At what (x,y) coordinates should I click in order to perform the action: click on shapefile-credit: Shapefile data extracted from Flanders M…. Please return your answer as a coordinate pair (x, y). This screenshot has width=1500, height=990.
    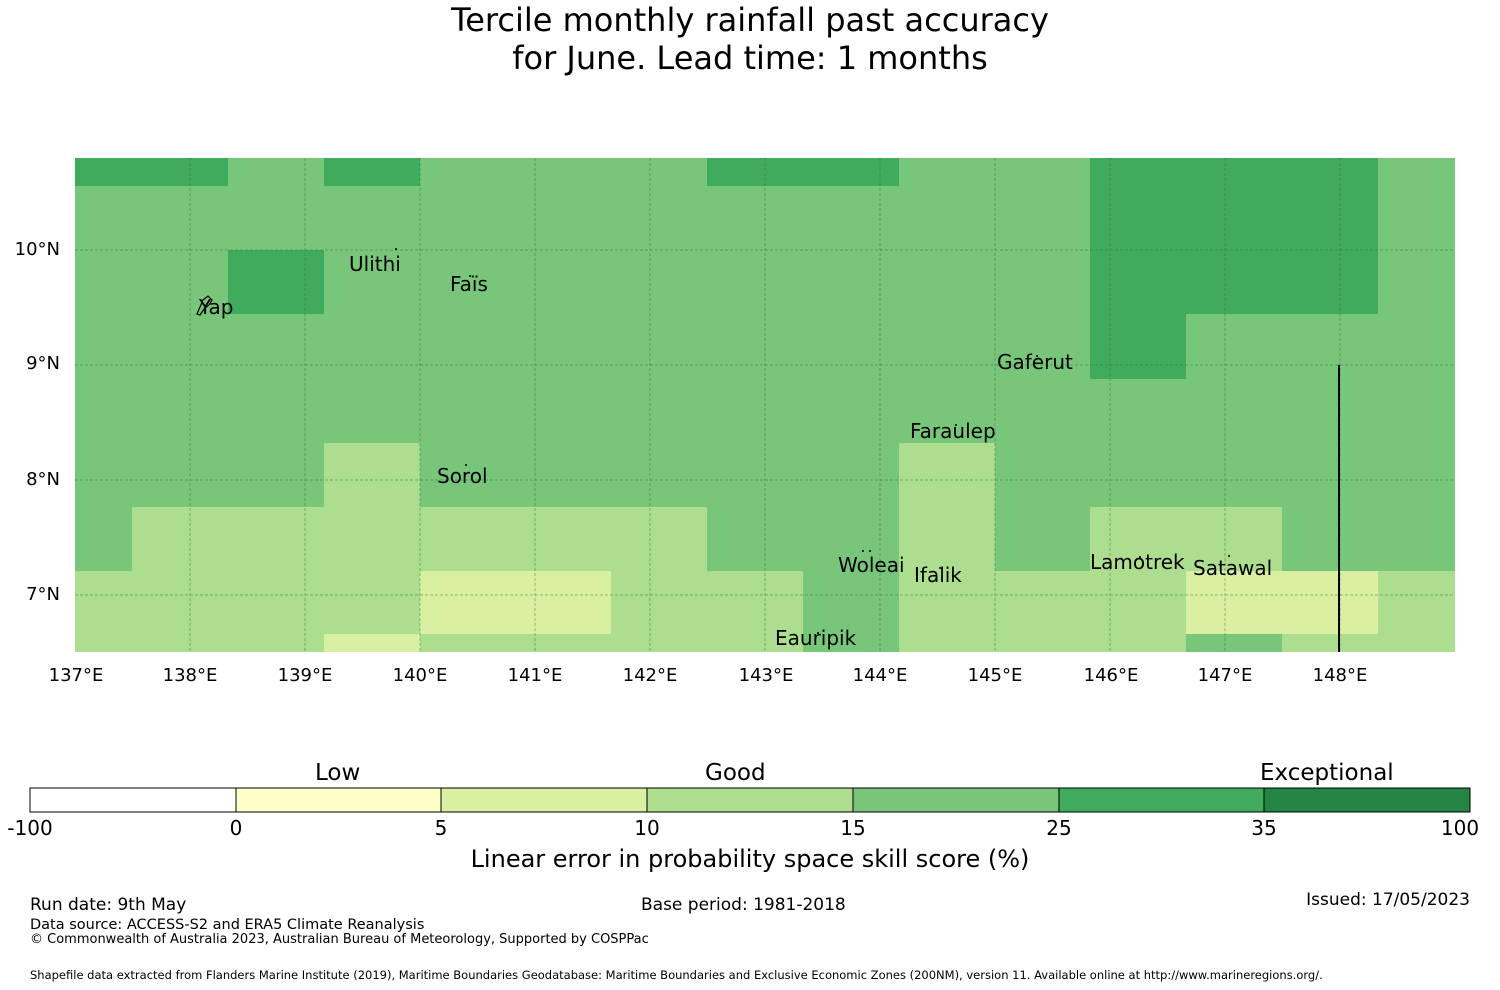
    Looking at the image, I should click on (676, 975).